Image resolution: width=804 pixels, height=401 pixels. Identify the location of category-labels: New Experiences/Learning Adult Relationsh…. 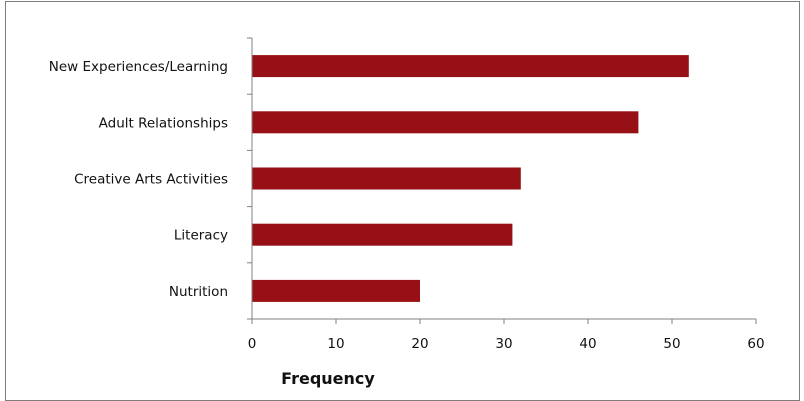
(138, 179).